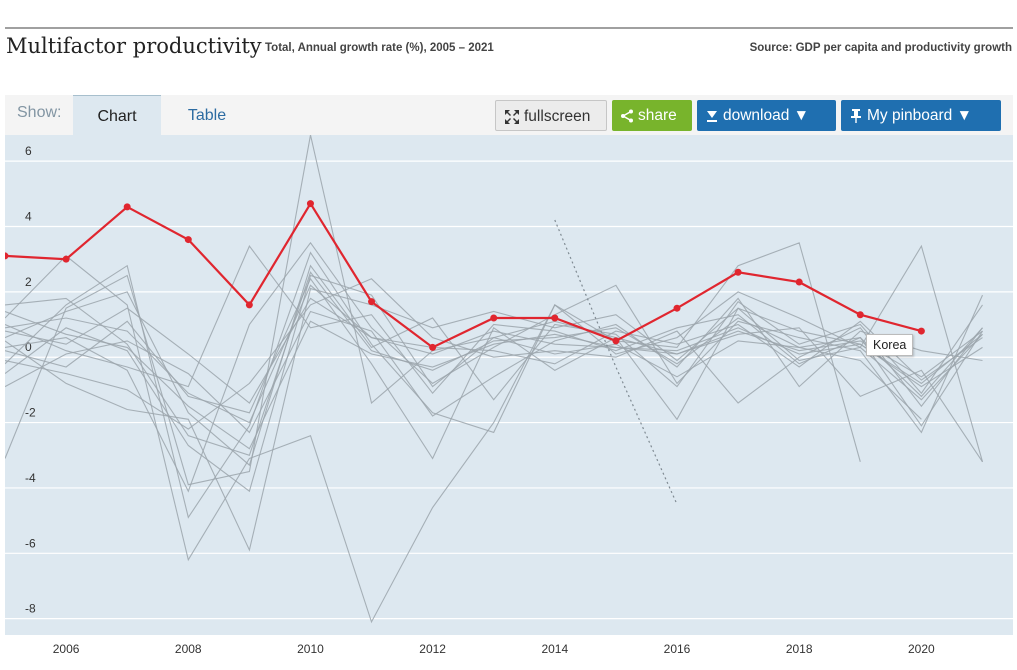 The height and width of the screenshot is (670, 1017). Describe the element at coordinates (30, 543) in the screenshot. I see `y-tick-label: -6` at that location.